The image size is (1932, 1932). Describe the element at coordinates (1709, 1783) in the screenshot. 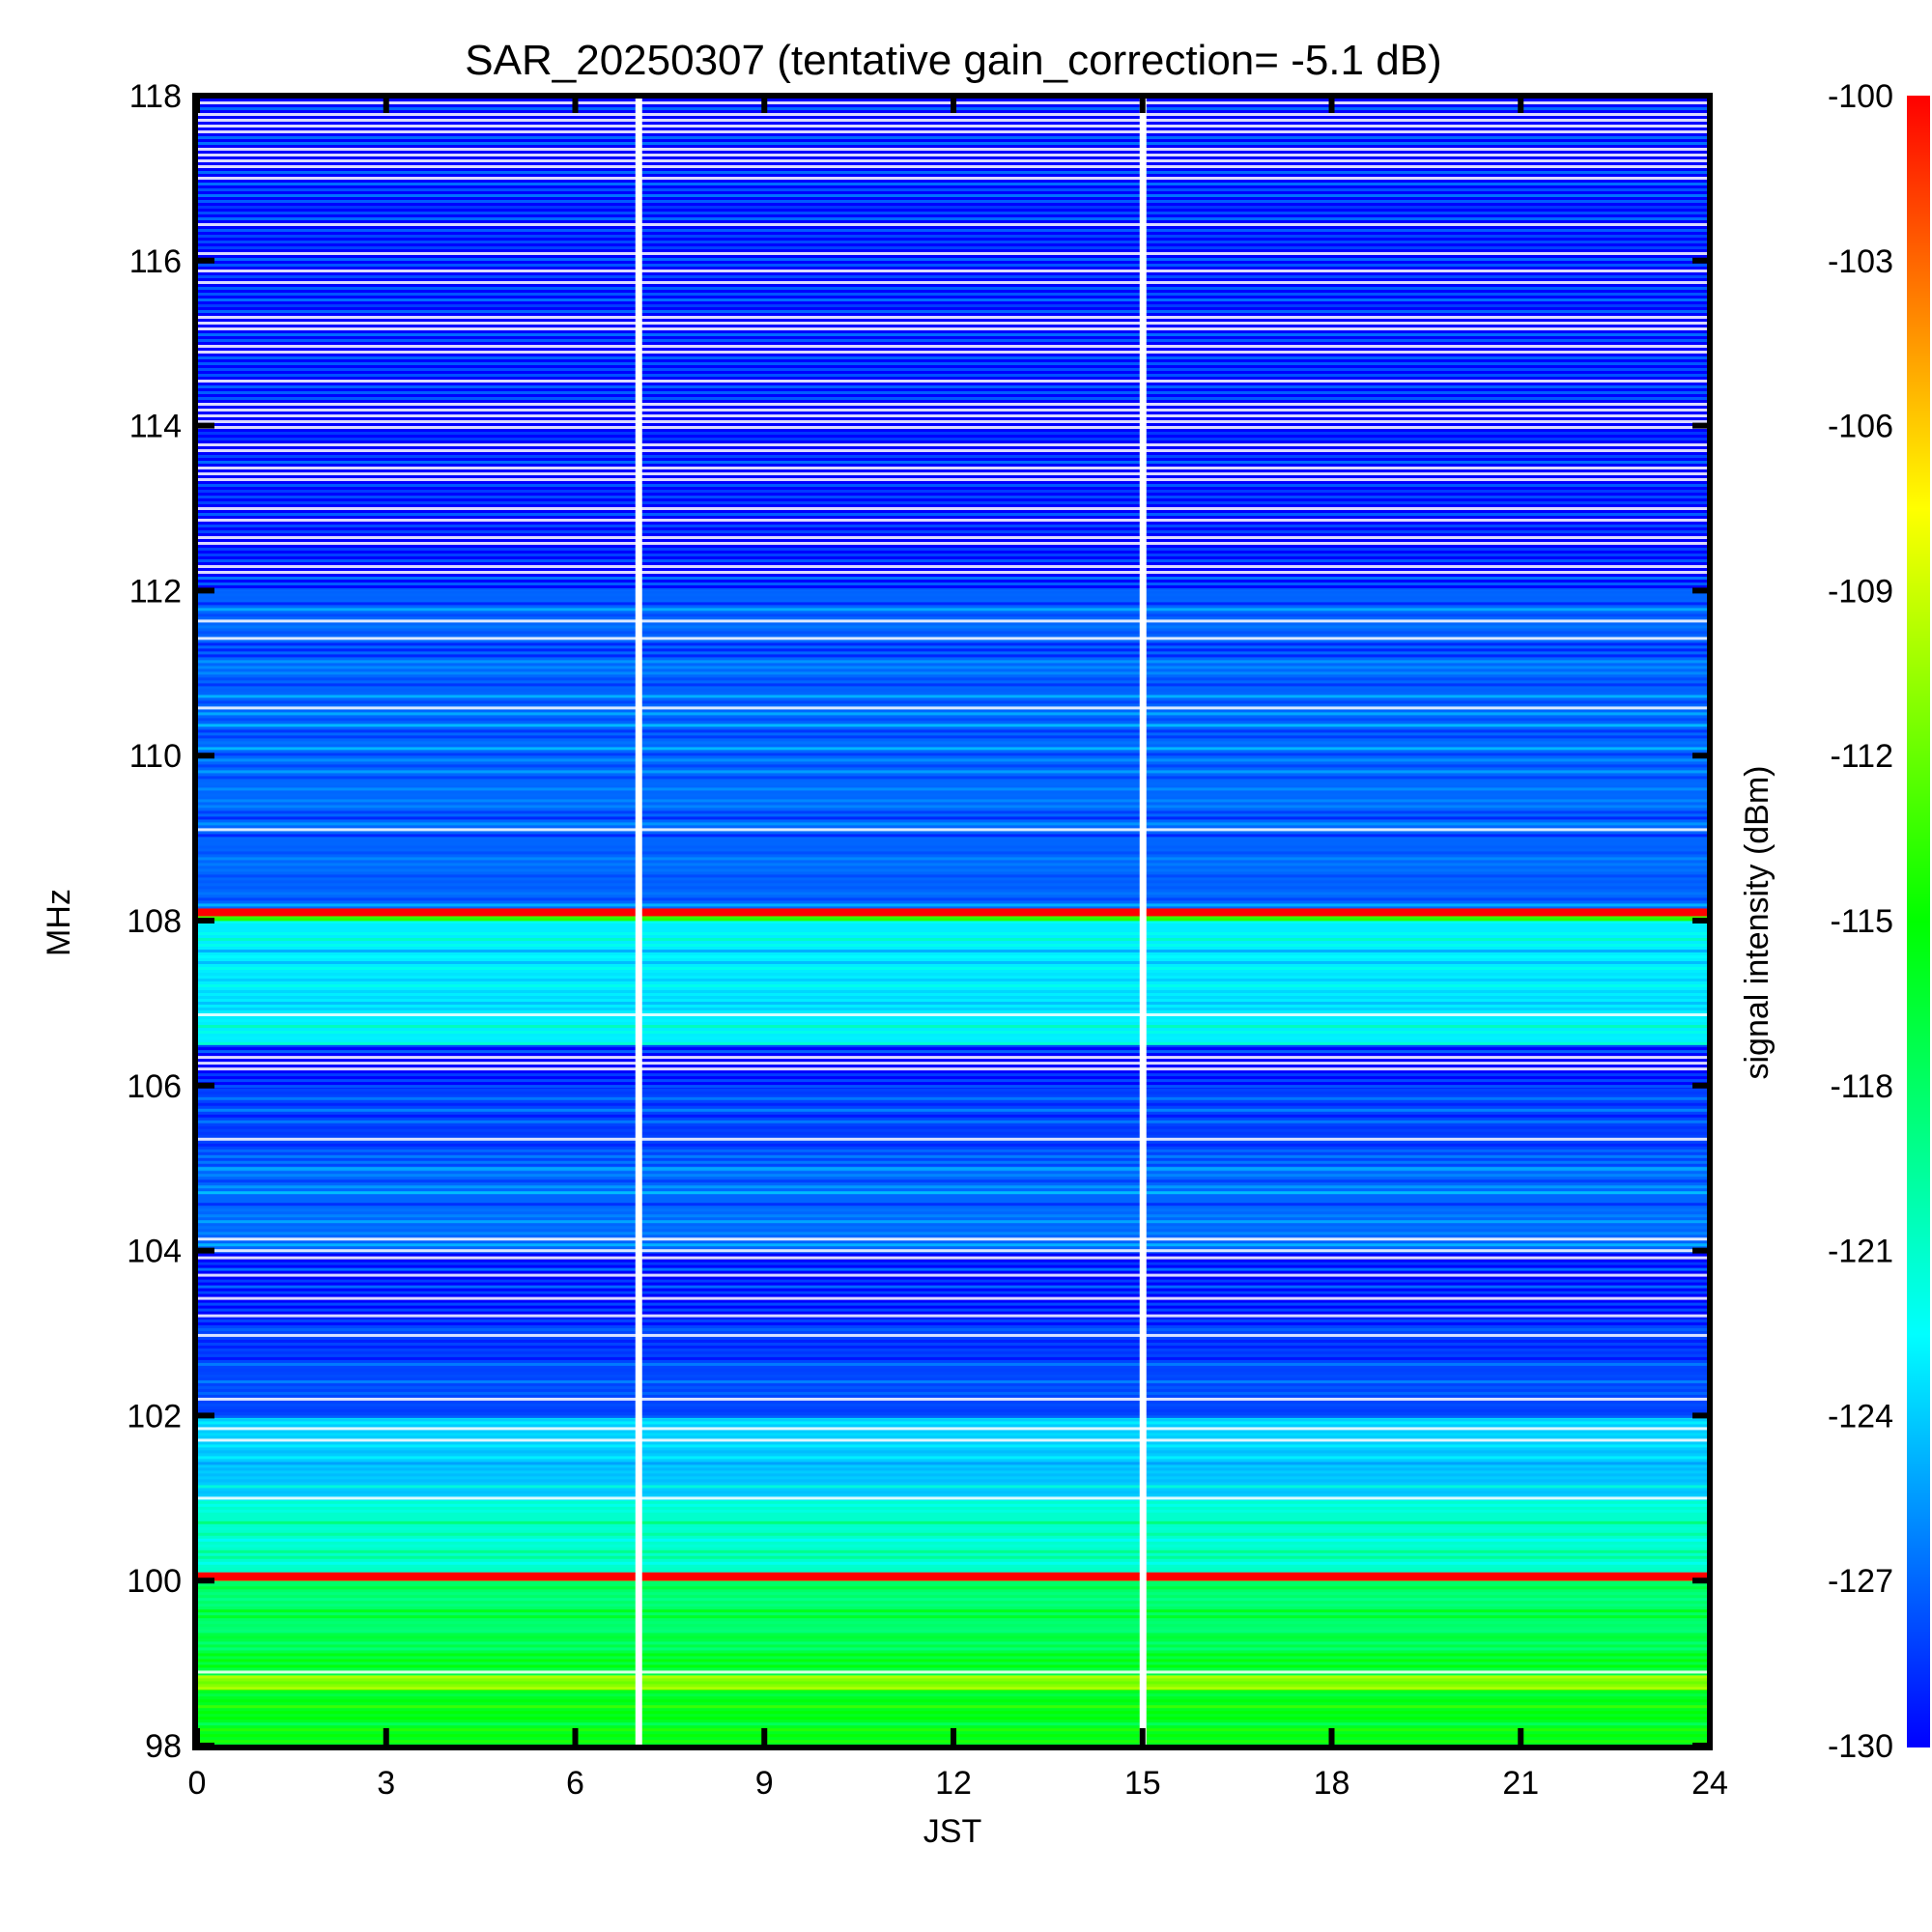

I see `x-tick-label: 24` at that location.